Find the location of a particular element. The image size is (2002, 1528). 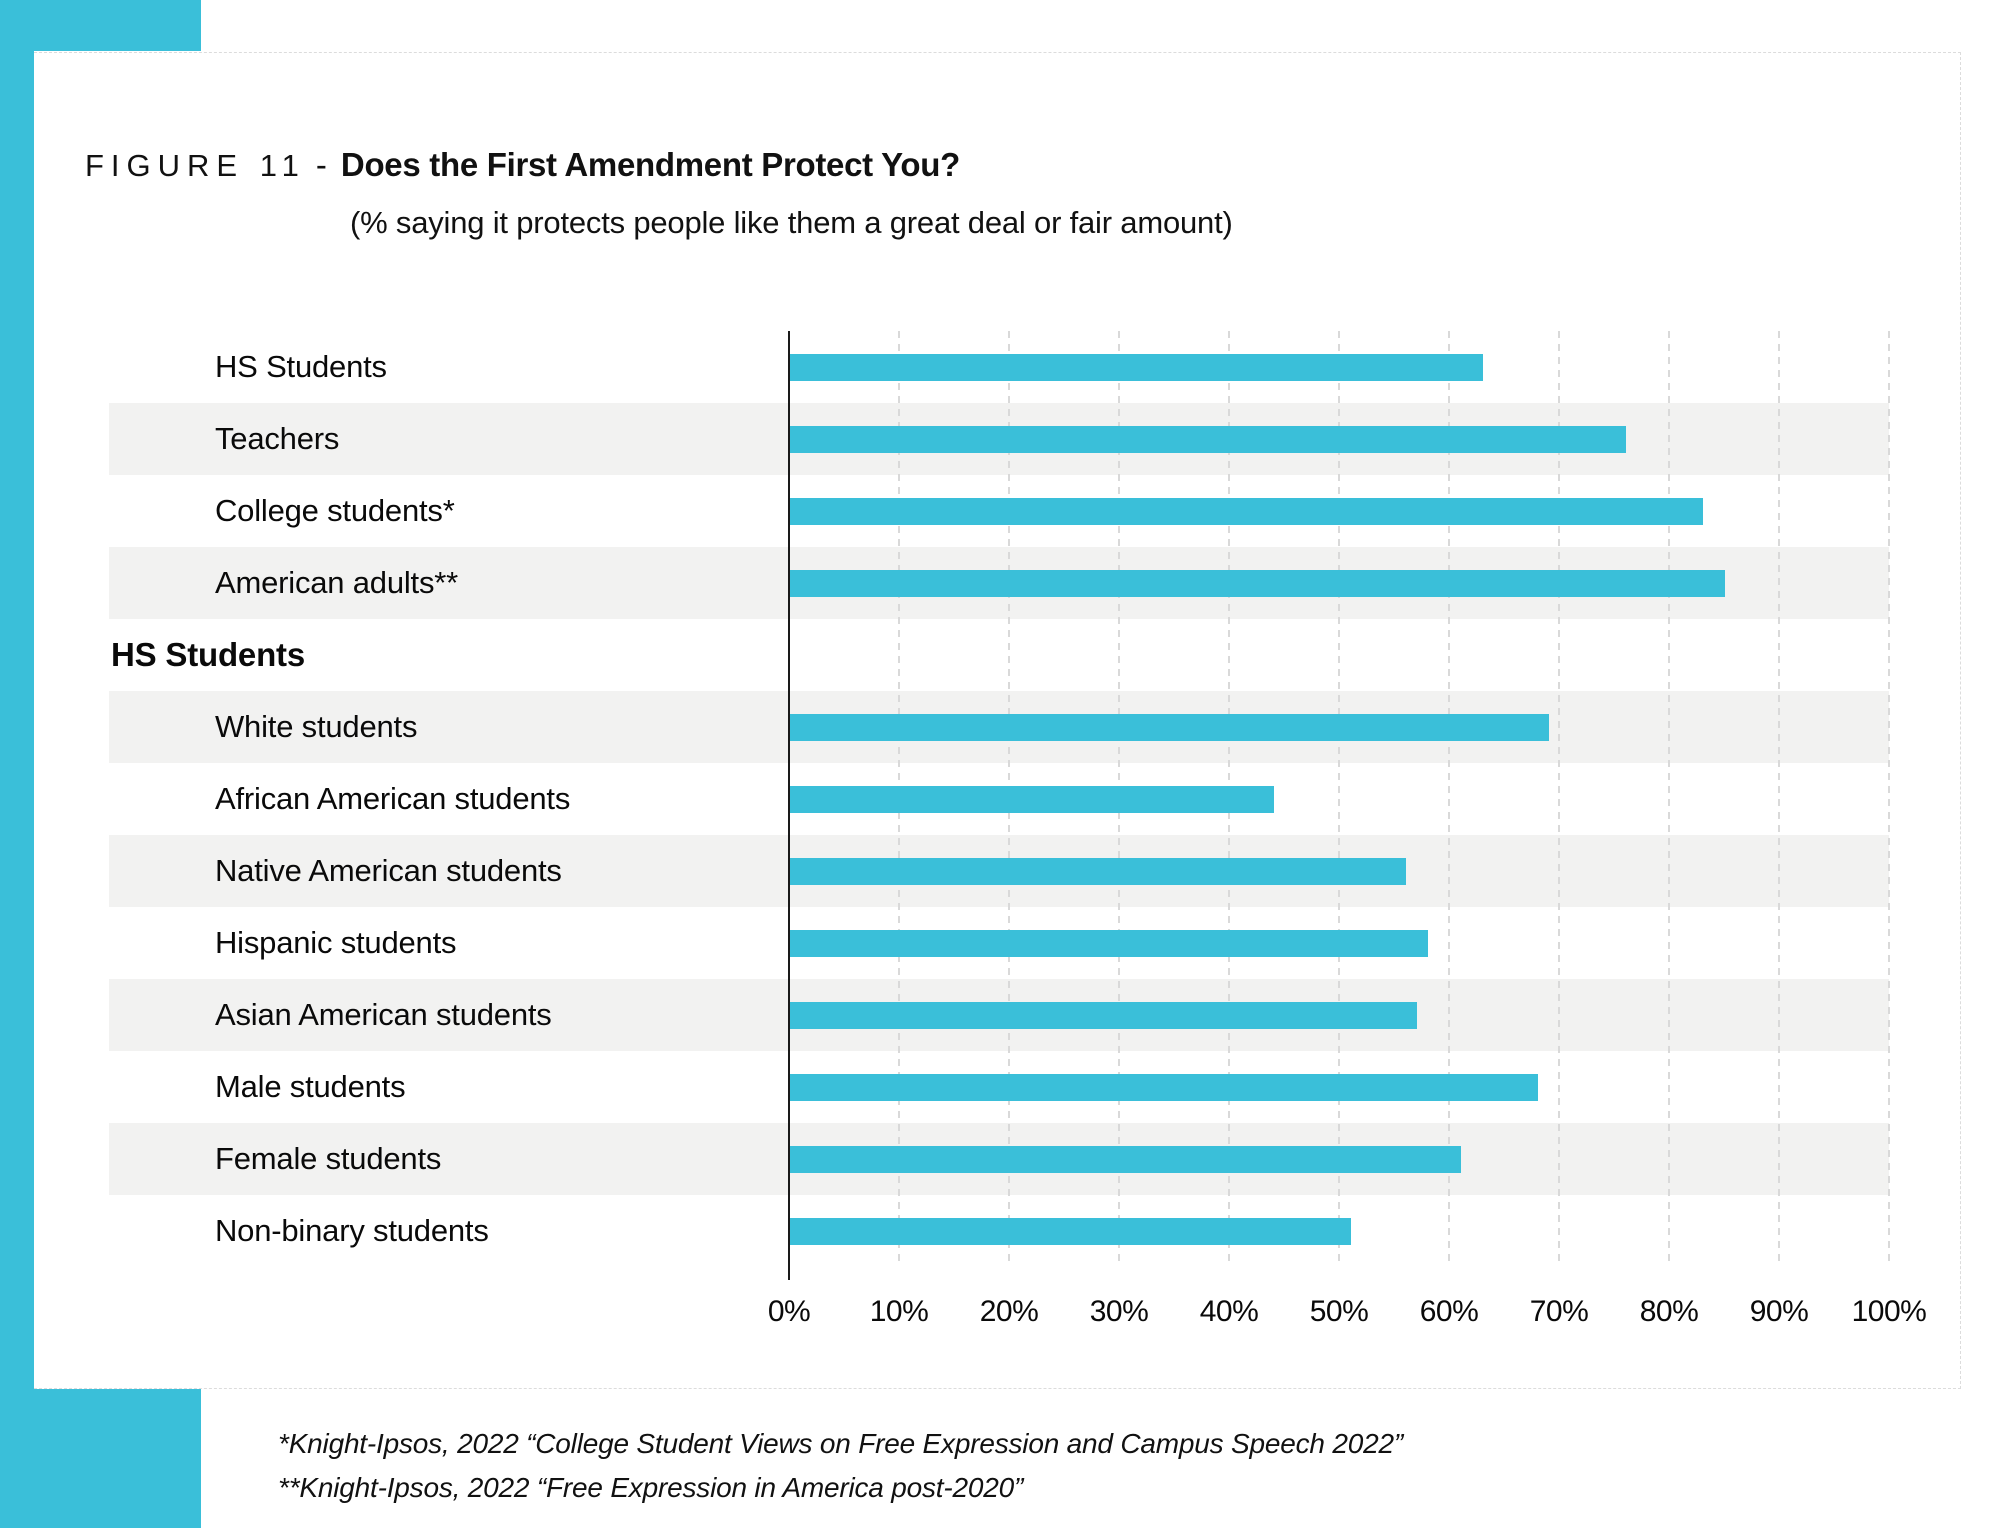

accent-bottom-left-block is located at coordinates (100, 1457).